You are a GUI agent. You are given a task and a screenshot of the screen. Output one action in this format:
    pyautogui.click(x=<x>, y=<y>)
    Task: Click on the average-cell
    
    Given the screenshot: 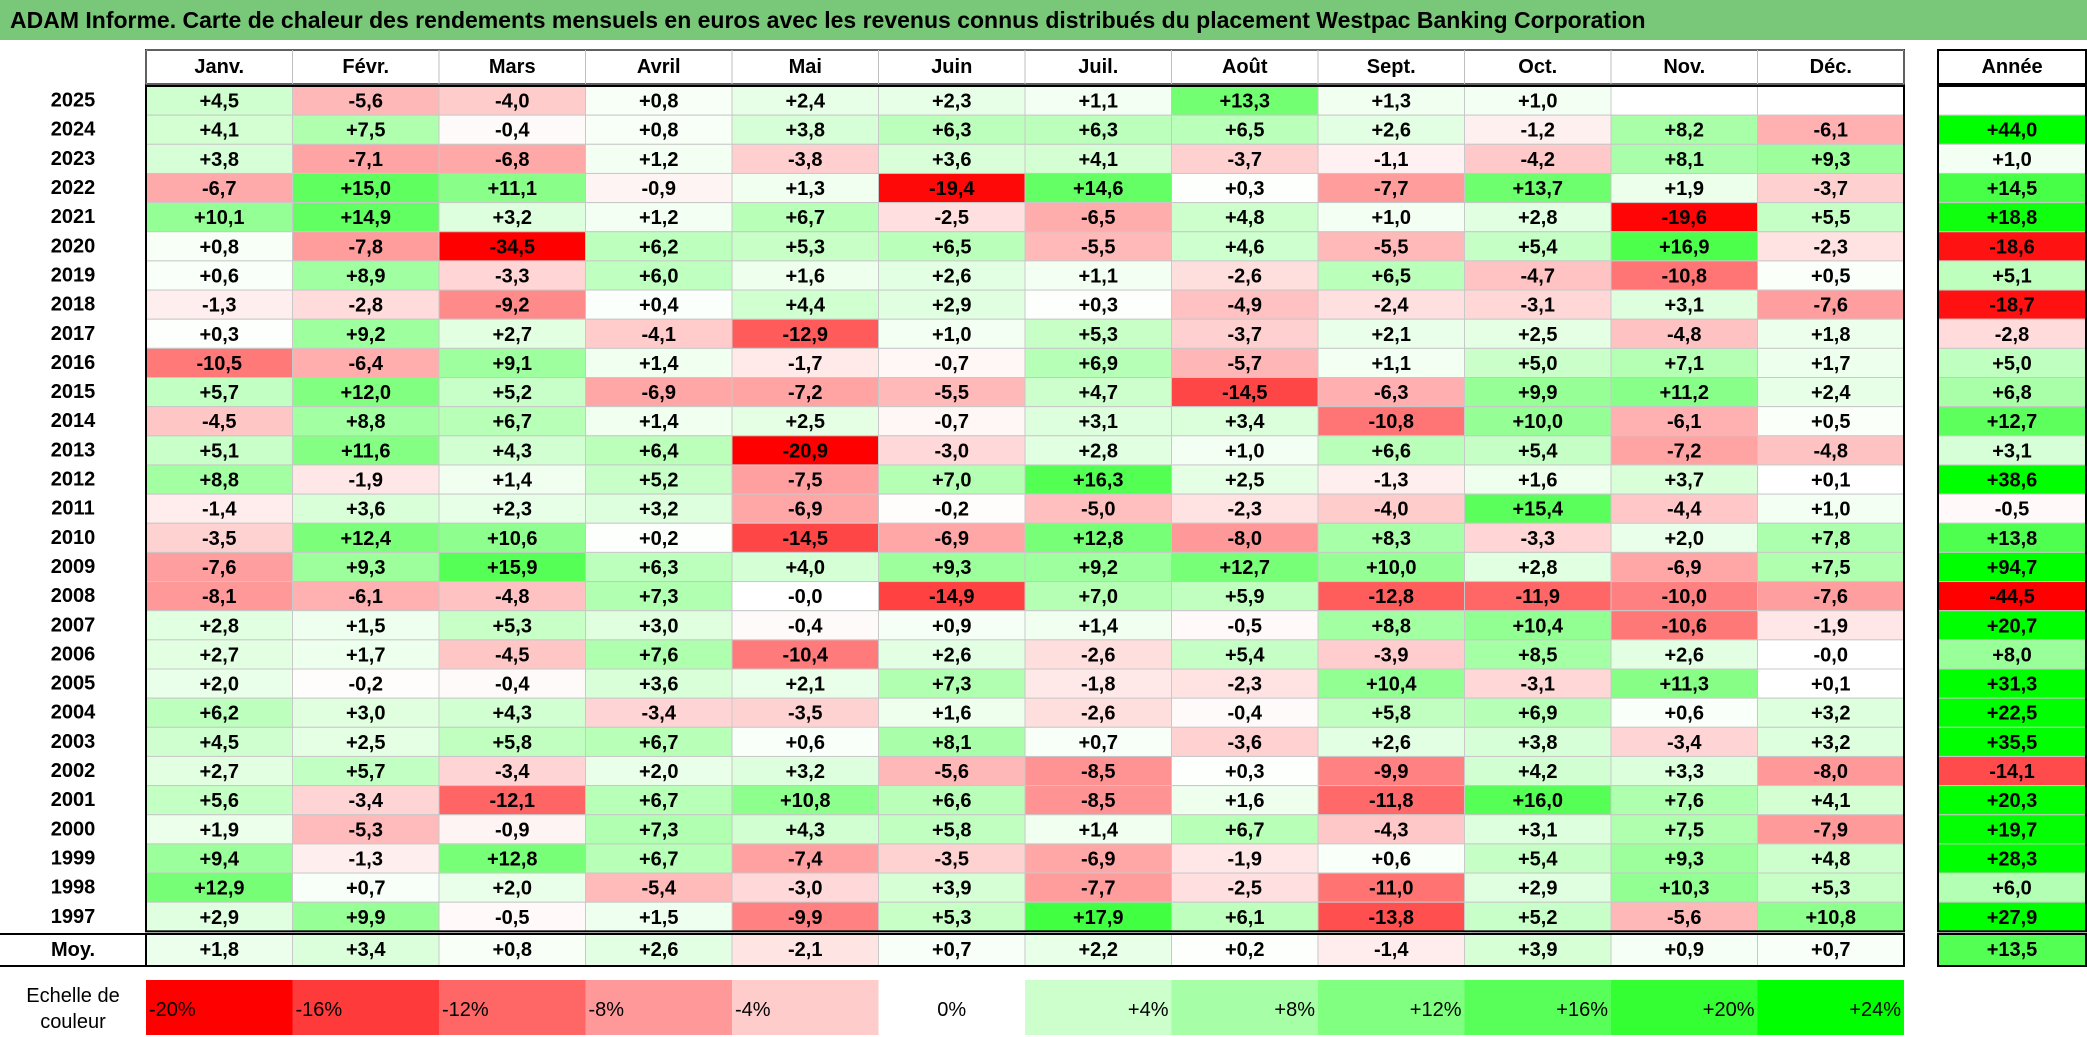 What is the action you would take?
    pyautogui.click(x=952, y=950)
    